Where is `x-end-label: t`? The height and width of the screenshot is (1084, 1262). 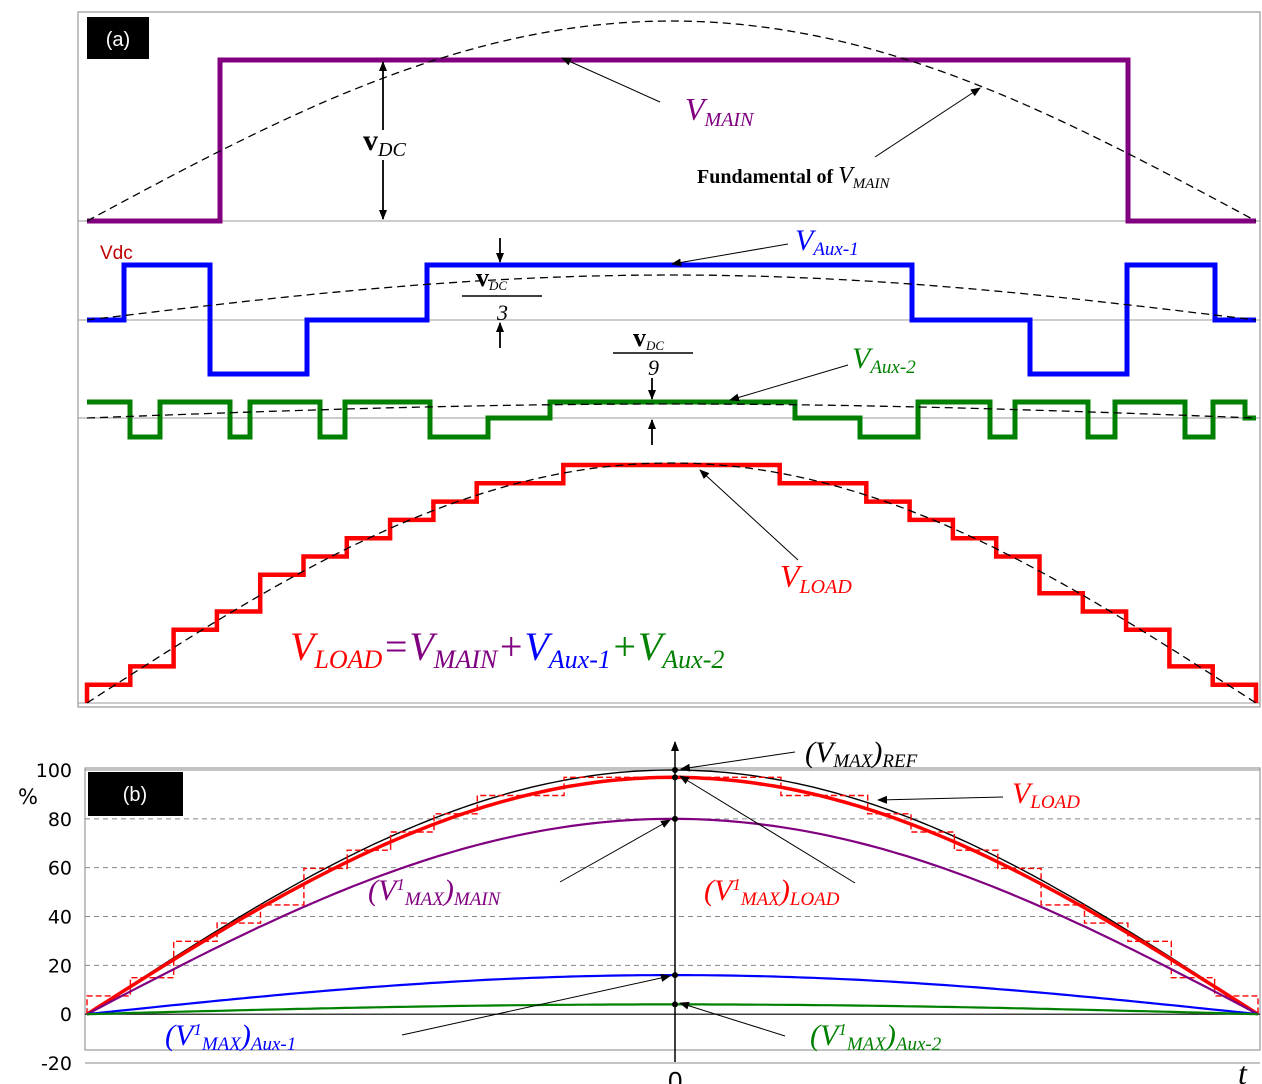 x-end-label: t is located at coordinates (1243, 1069).